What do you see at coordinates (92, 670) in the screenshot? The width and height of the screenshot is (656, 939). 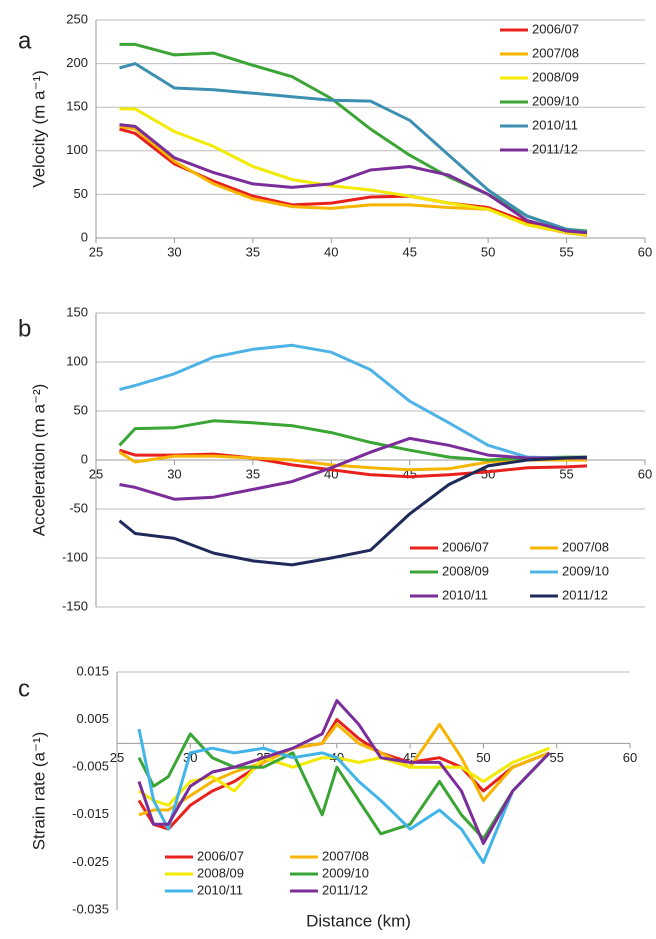 I see `y-tick-label: 0.015` at bounding box center [92, 670].